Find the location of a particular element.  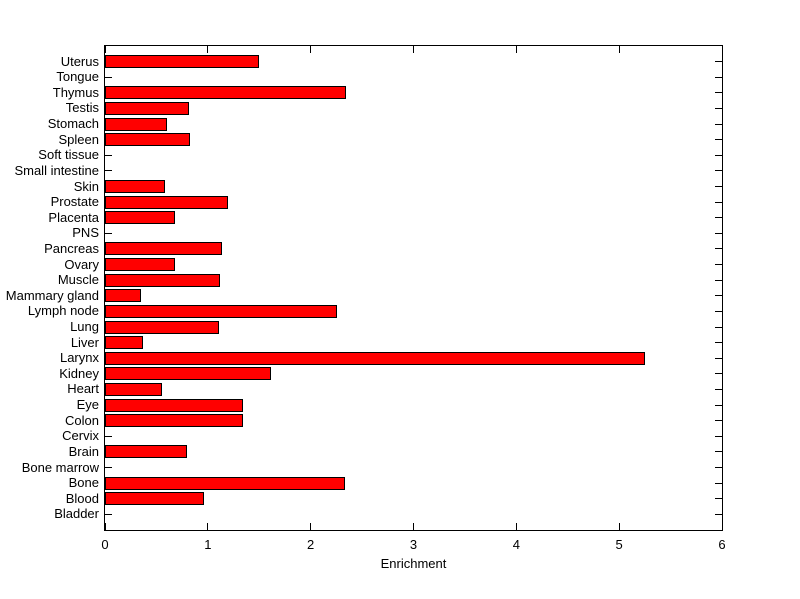

x-tick-label: 3 is located at coordinates (413, 544).